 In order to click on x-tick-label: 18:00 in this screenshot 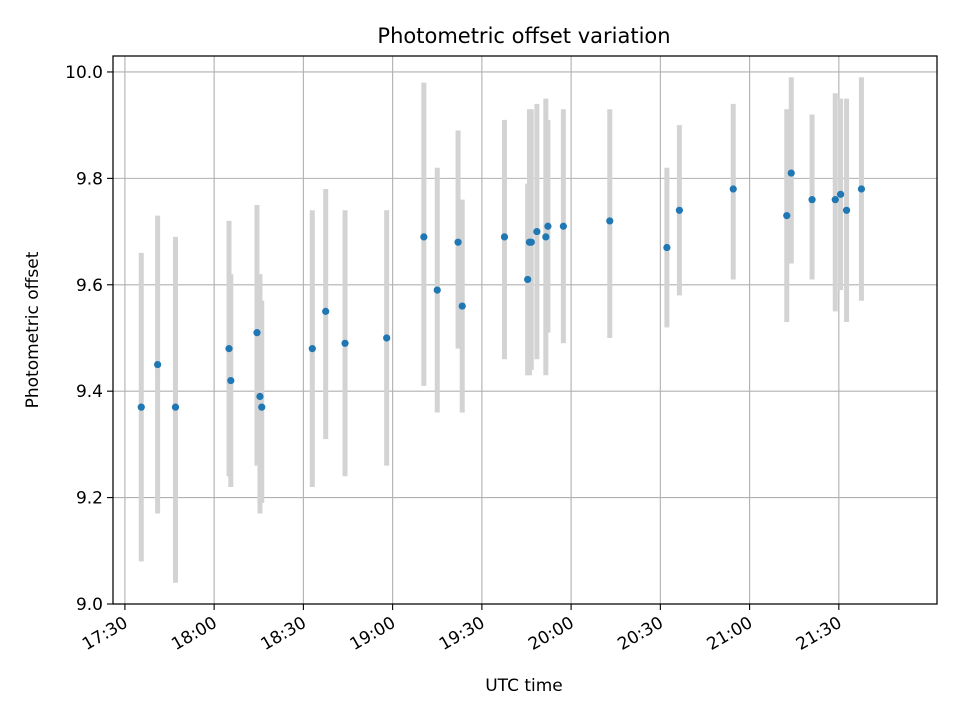, I will do `click(194, 634)`.